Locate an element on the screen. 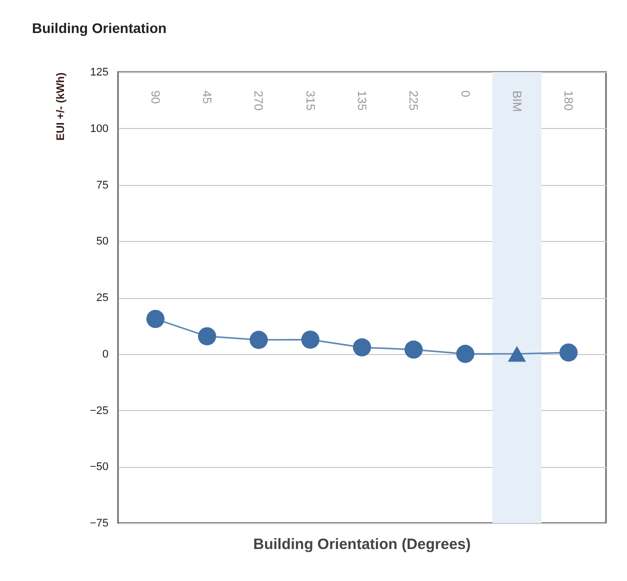 This screenshot has width=627, height=581. y-tick-label: 100 is located at coordinates (99, 128).